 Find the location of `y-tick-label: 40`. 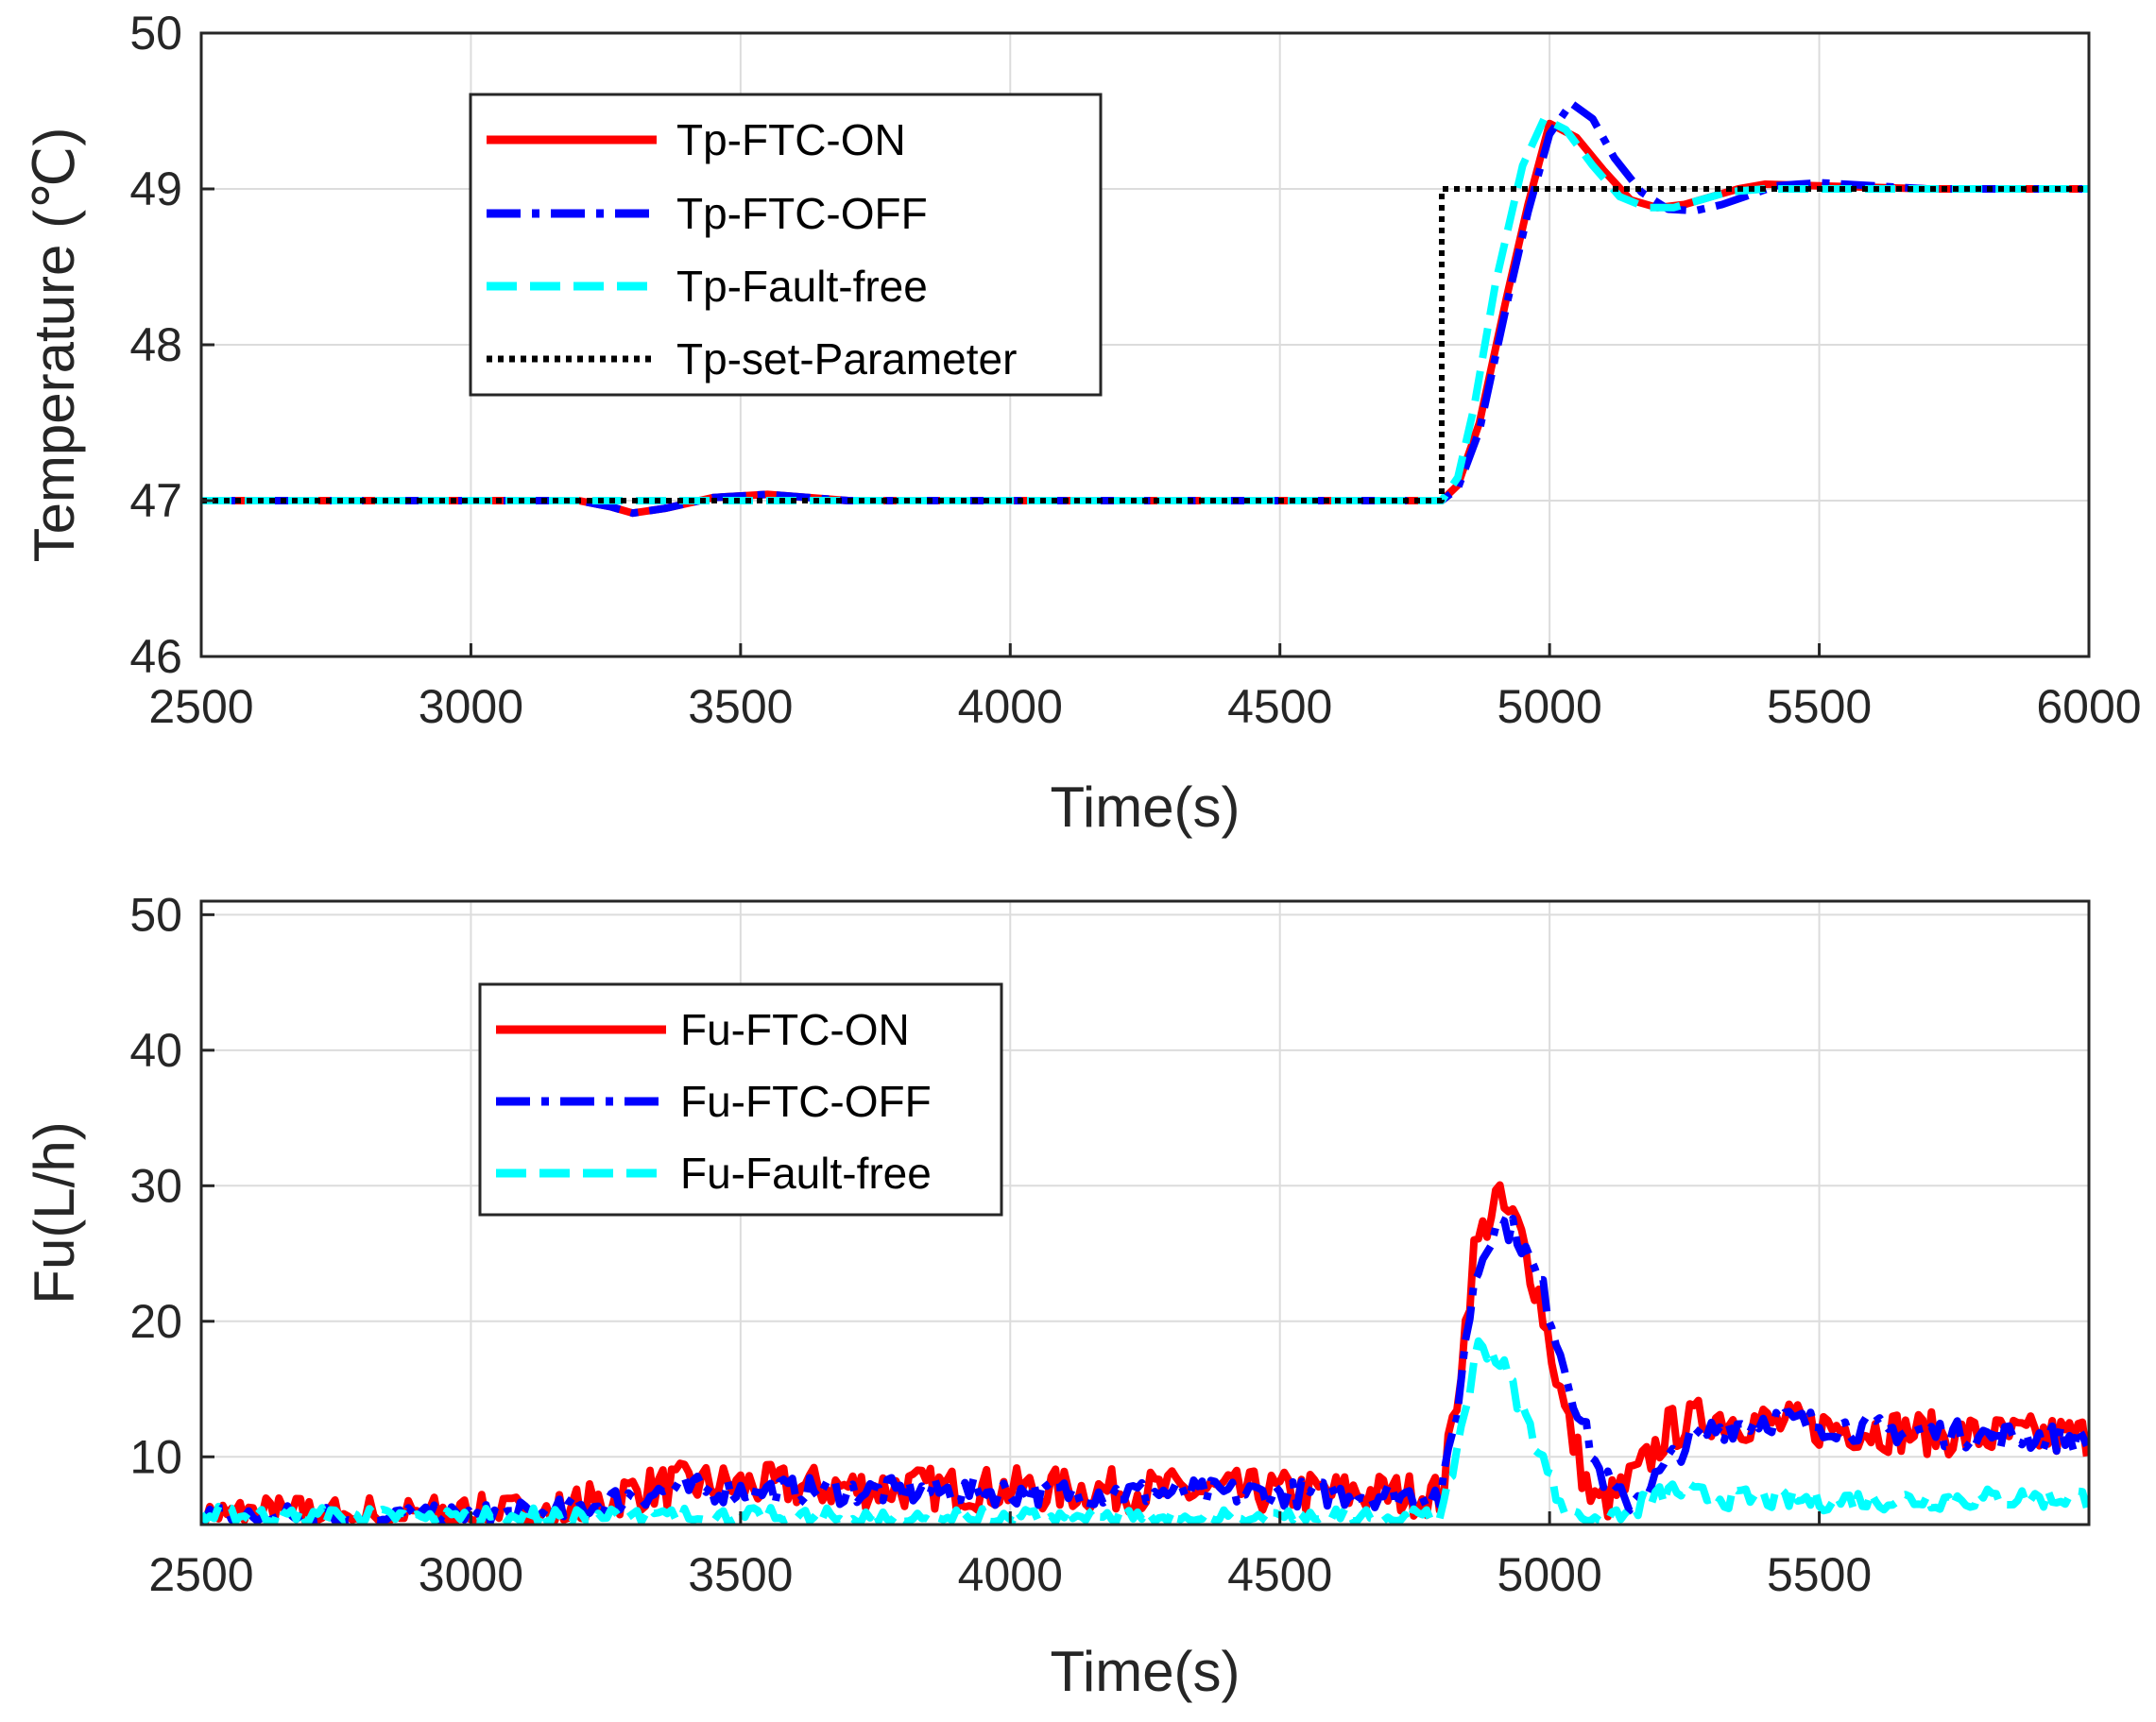

y-tick-label: 40 is located at coordinates (155, 1050).